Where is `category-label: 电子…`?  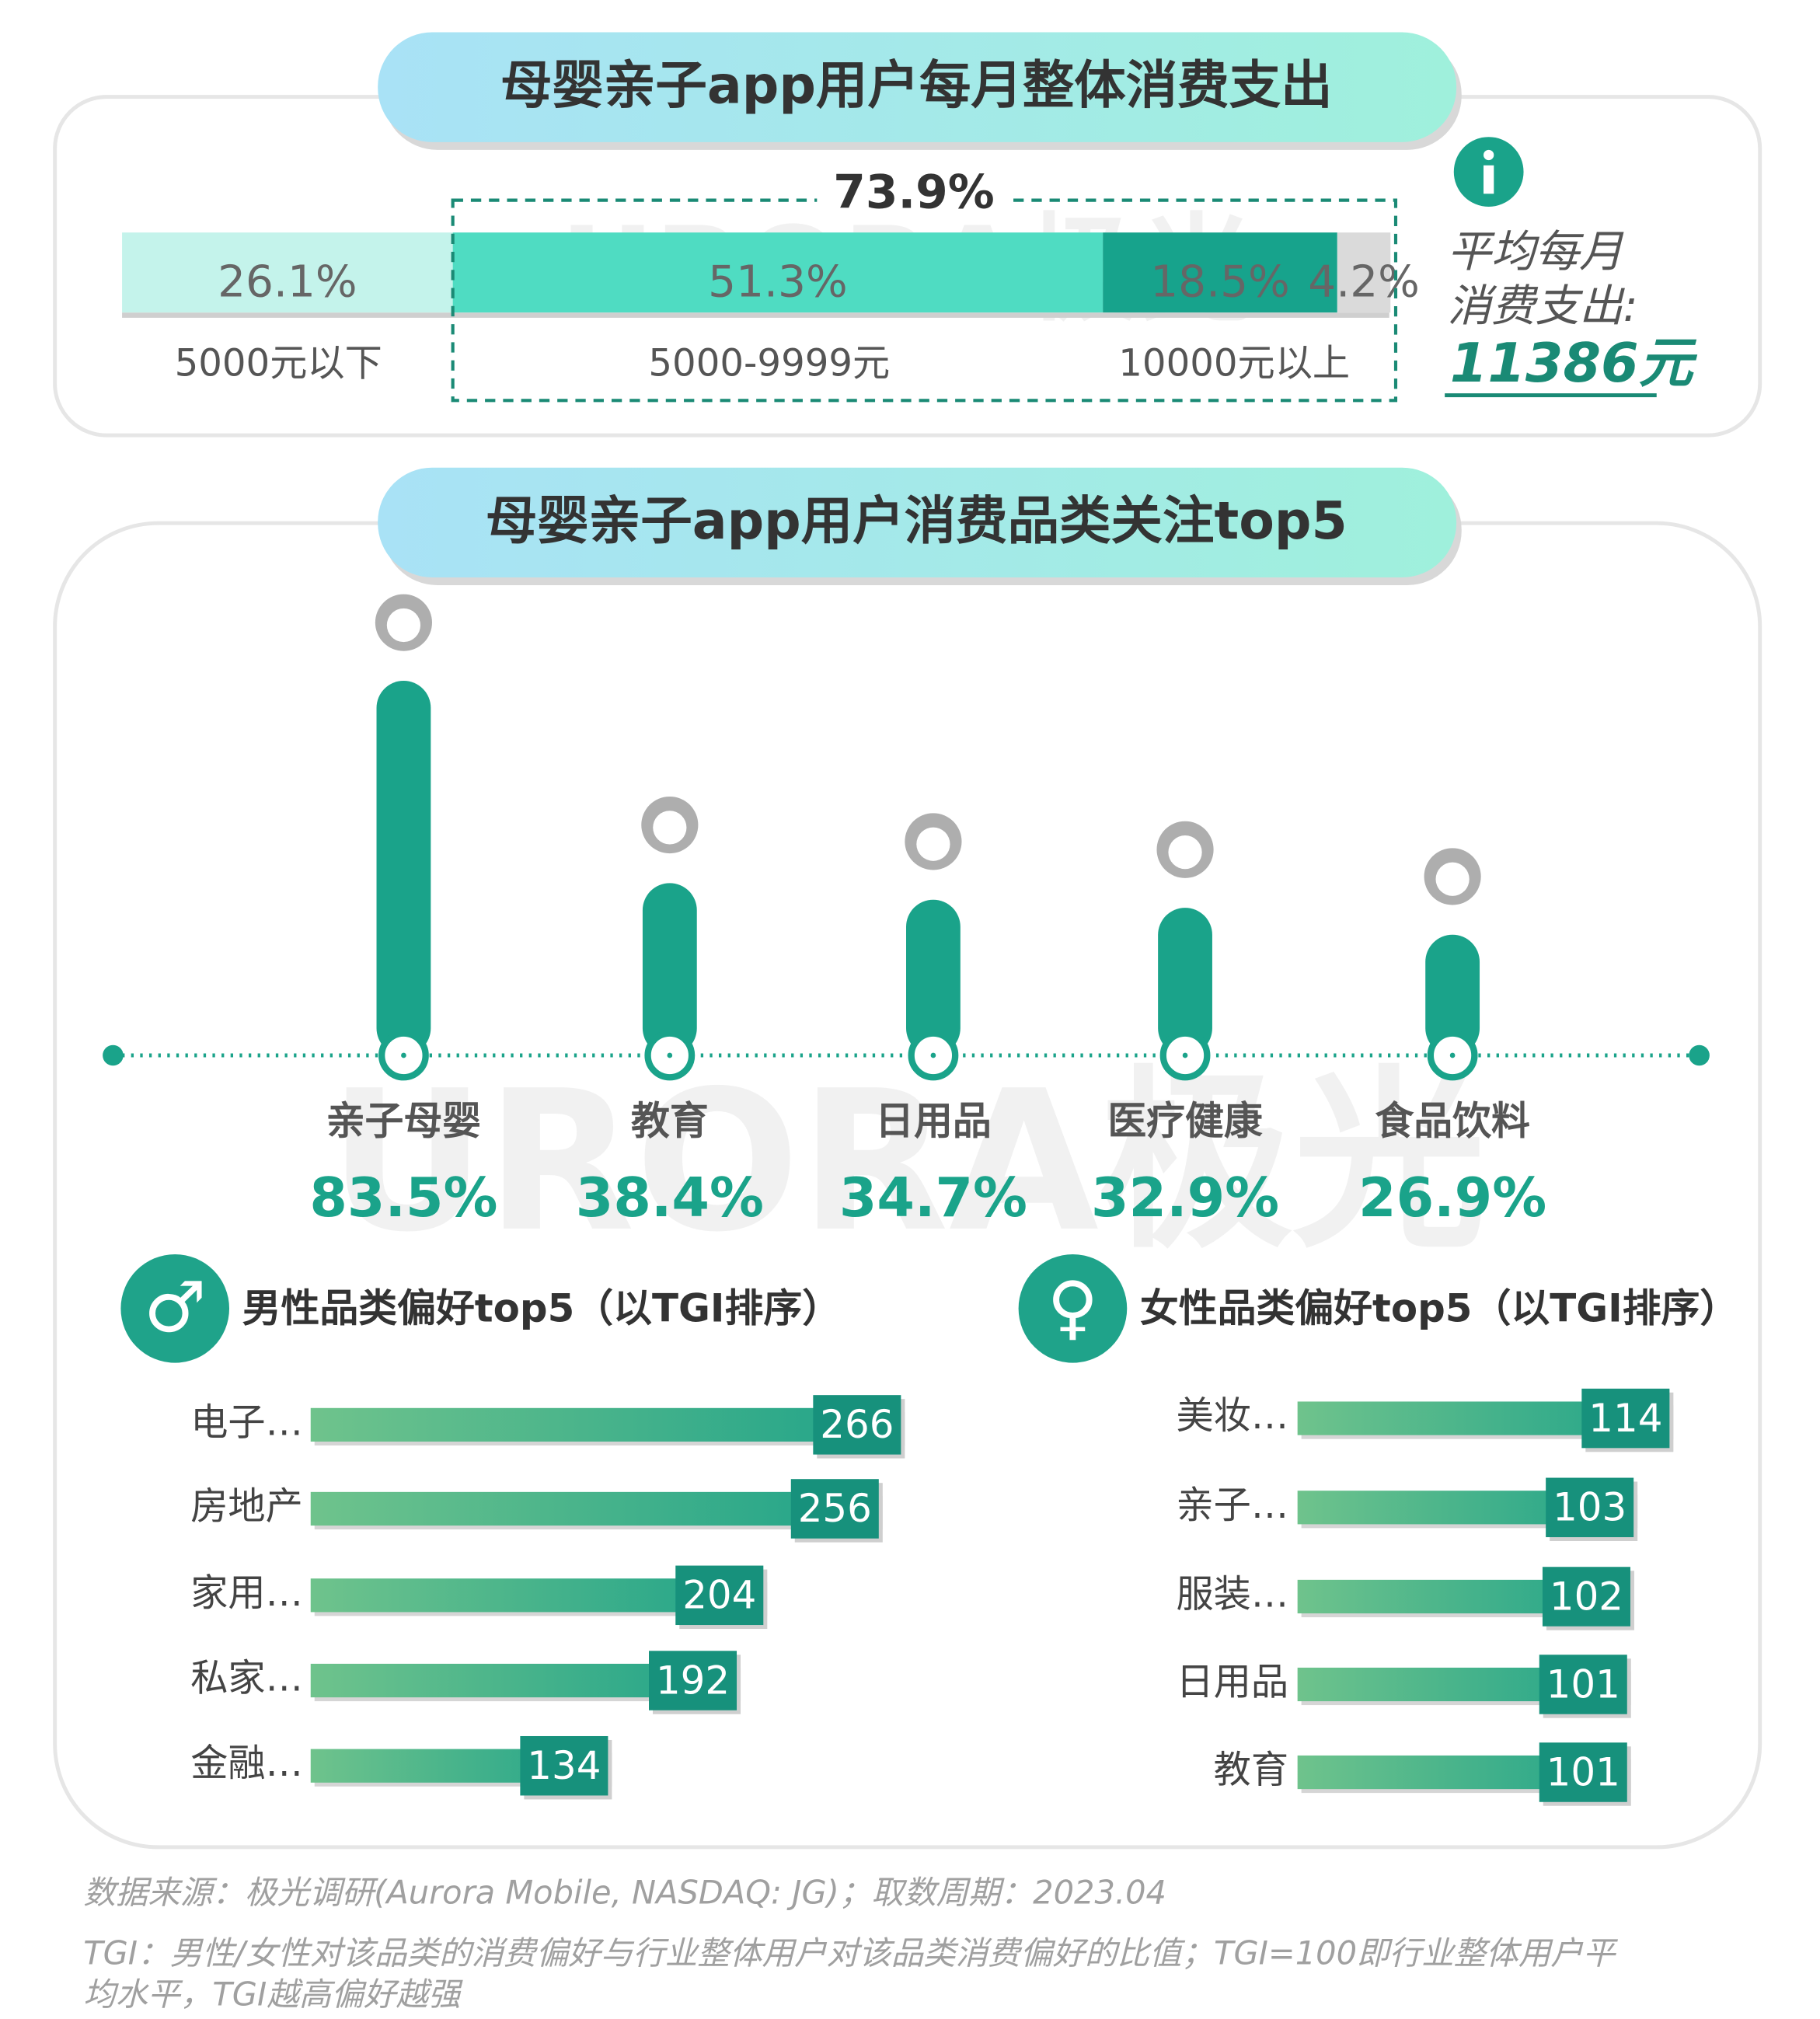 category-label: 电子… is located at coordinates (246, 1422).